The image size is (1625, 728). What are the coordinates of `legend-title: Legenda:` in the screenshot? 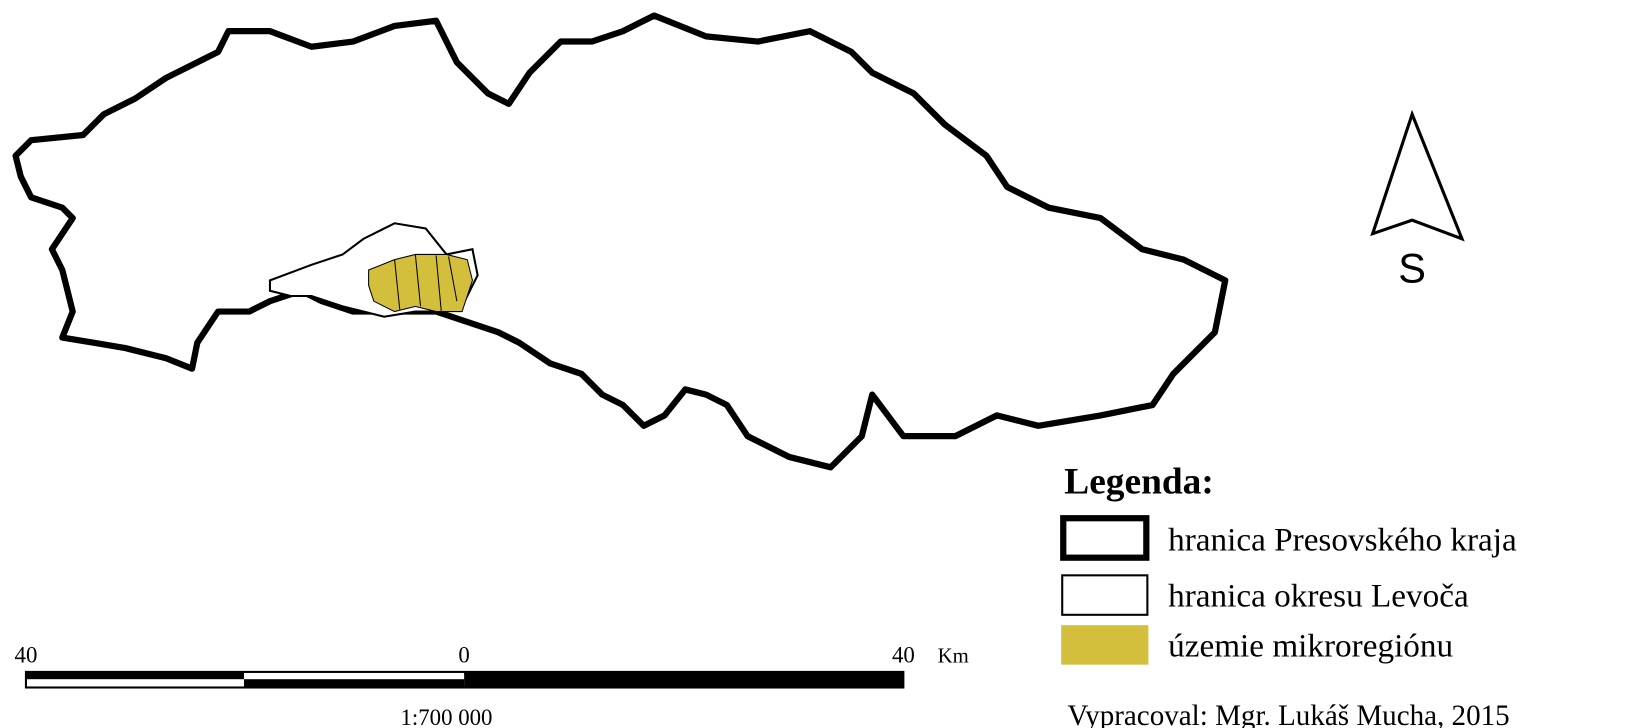 It's located at (1138, 481).